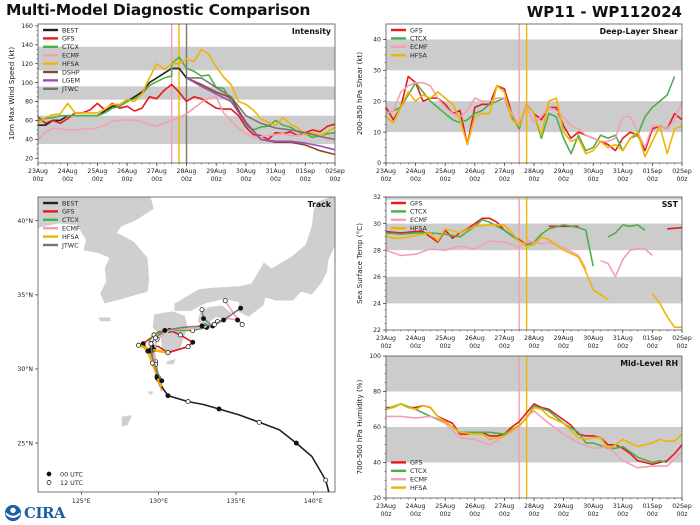 This screenshot has width=700, height=525. What do you see at coordinates (71, 474) in the screenshot?
I see `legend-marker-label: 00 UTC` at bounding box center [71, 474].